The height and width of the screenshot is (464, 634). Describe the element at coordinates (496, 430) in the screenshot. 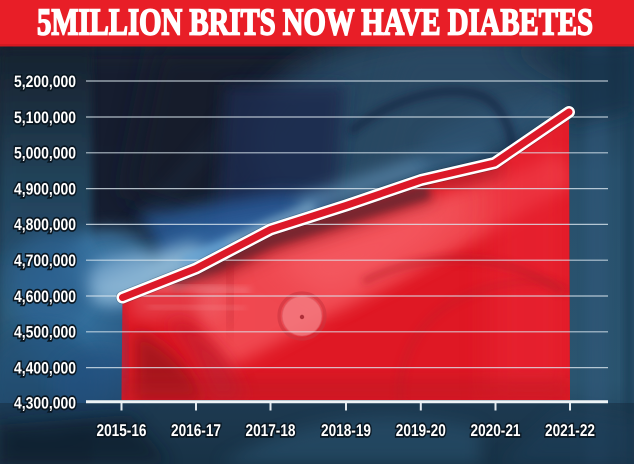

I see `svg-text: 2020-21` at that location.